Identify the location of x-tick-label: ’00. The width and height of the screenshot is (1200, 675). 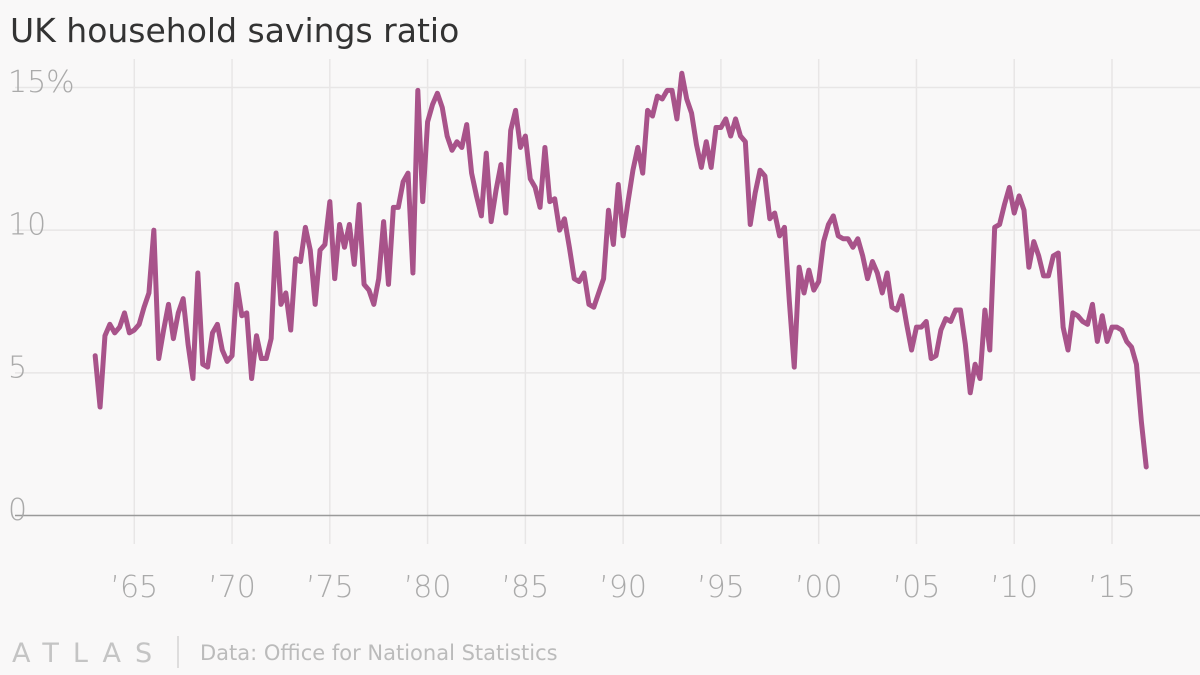
(819, 587).